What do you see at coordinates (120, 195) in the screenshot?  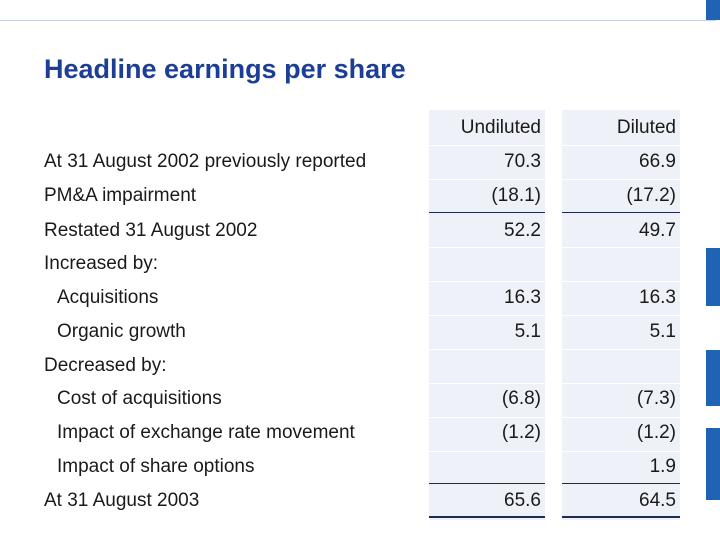 I see `row-label: PM&A impairment` at bounding box center [120, 195].